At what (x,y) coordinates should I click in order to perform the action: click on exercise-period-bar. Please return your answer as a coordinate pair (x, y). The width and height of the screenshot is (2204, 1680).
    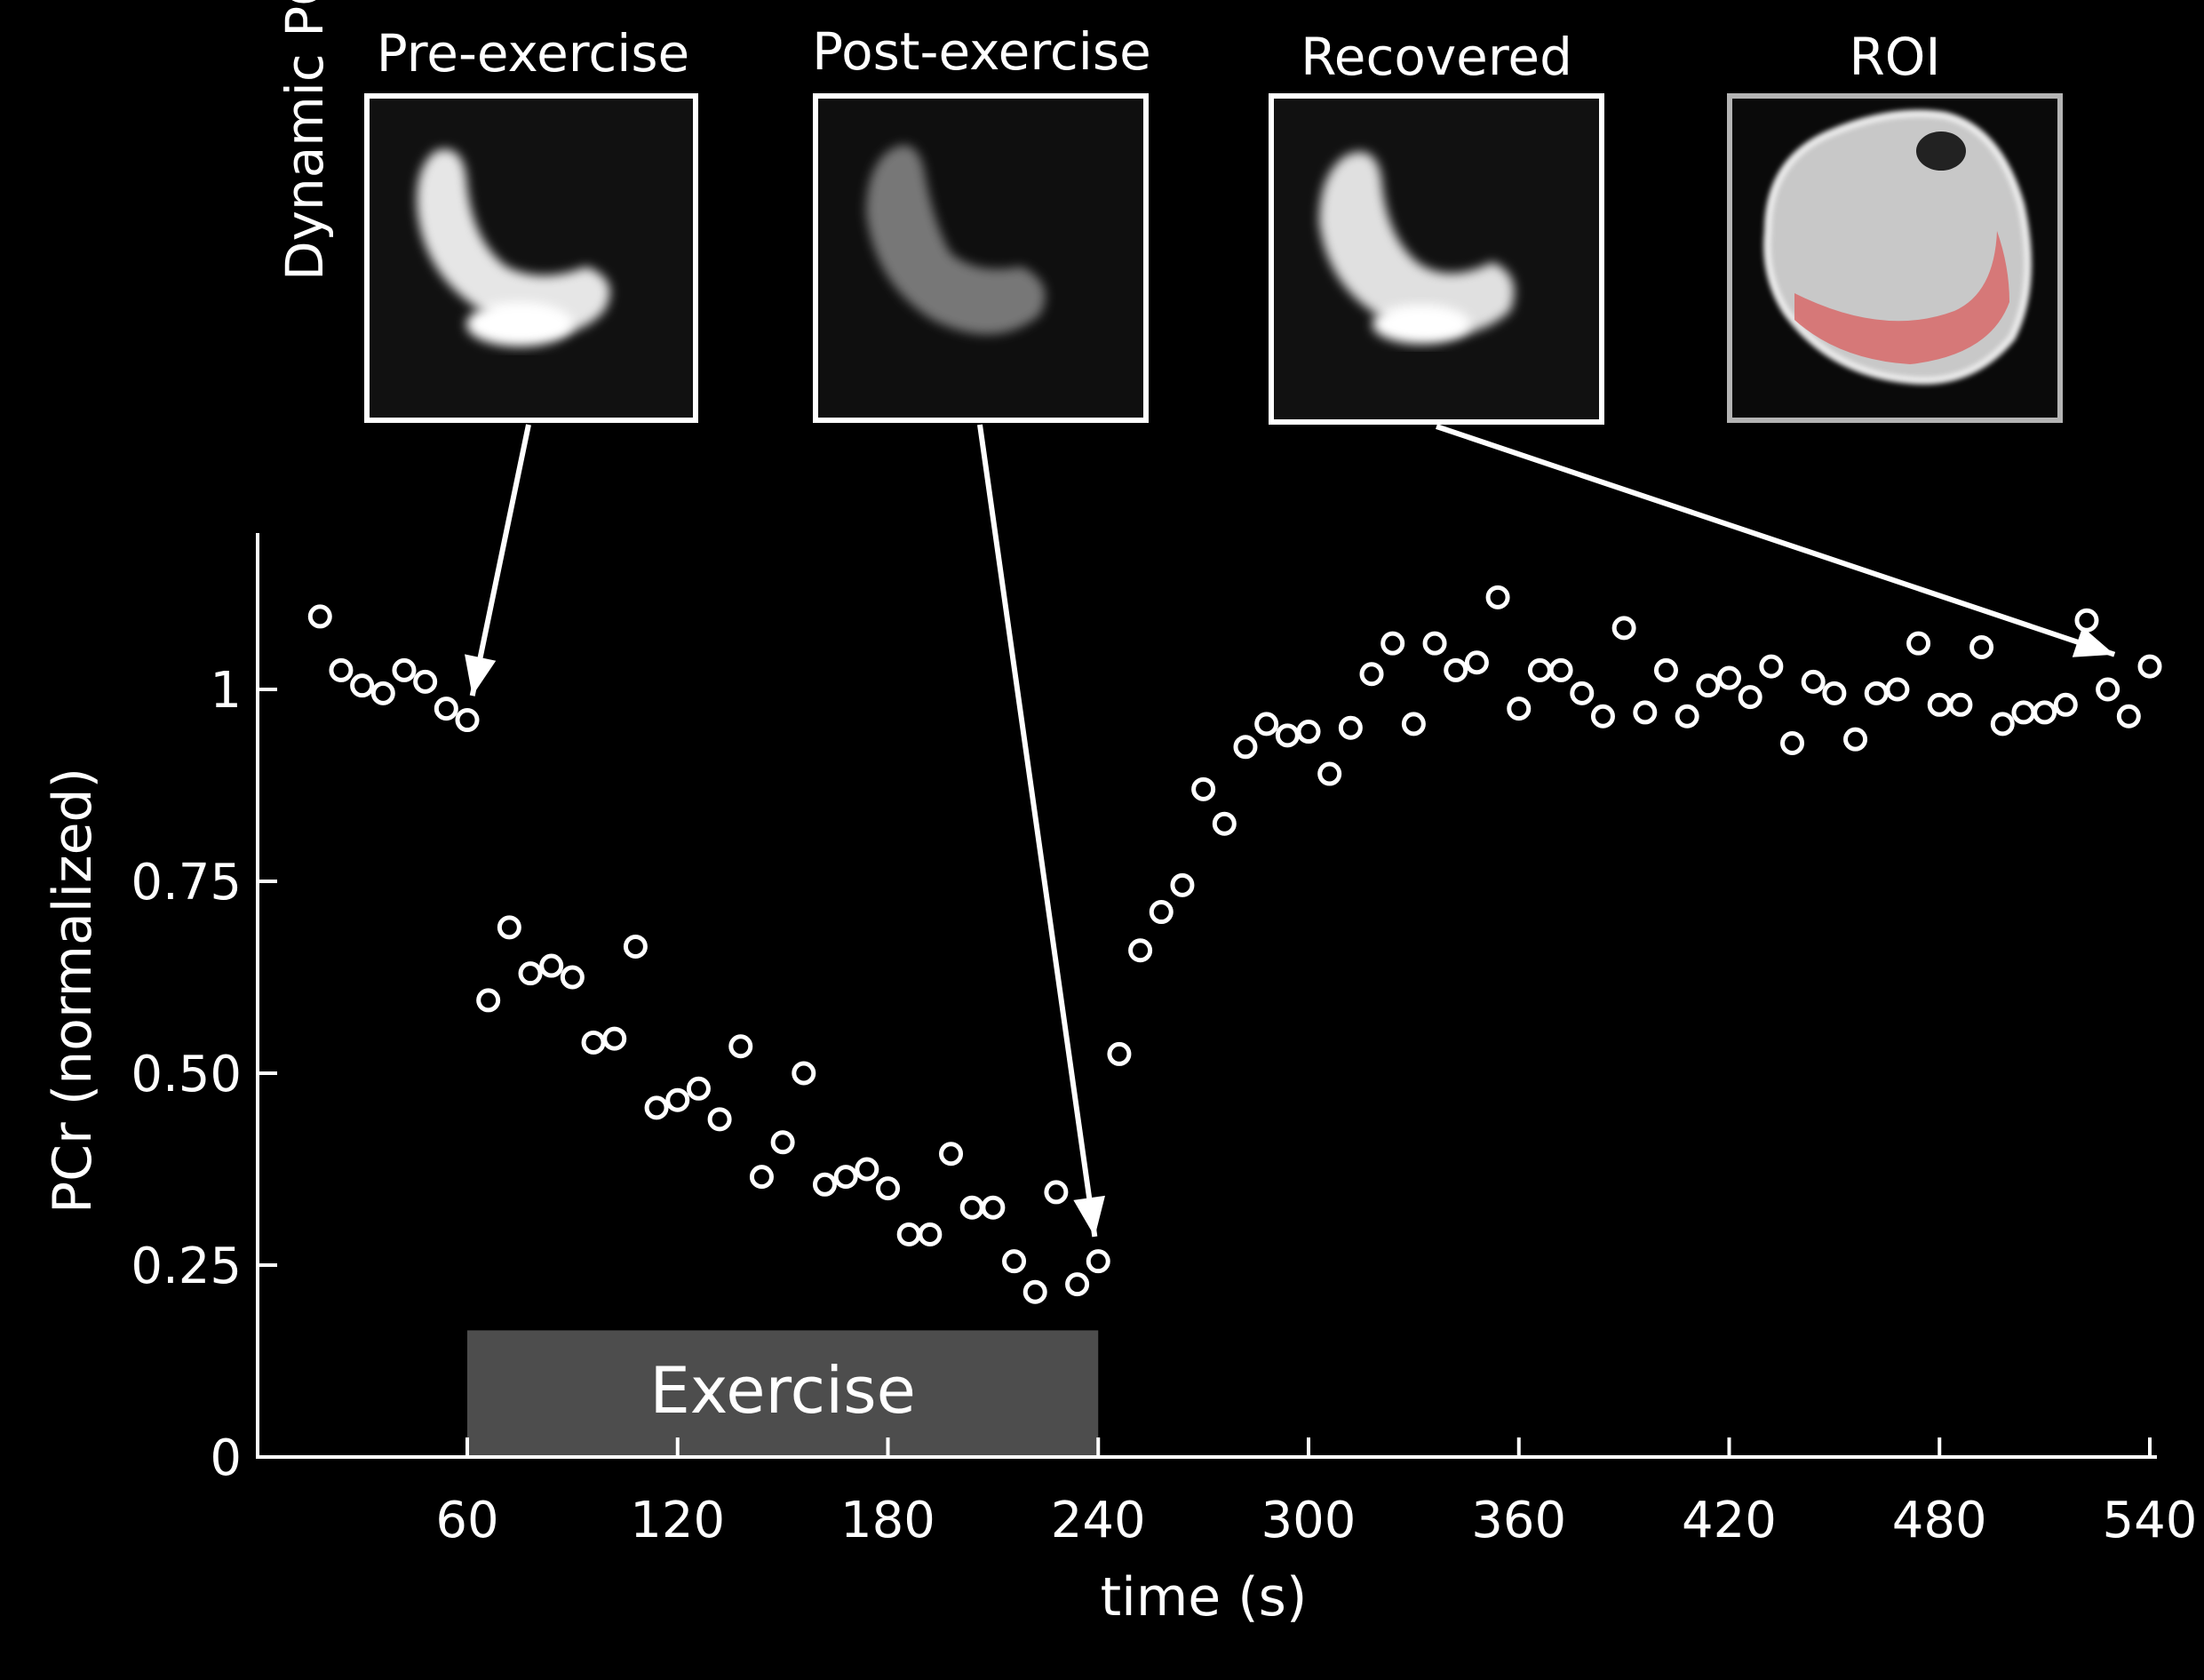
    Looking at the image, I should click on (783, 1393).